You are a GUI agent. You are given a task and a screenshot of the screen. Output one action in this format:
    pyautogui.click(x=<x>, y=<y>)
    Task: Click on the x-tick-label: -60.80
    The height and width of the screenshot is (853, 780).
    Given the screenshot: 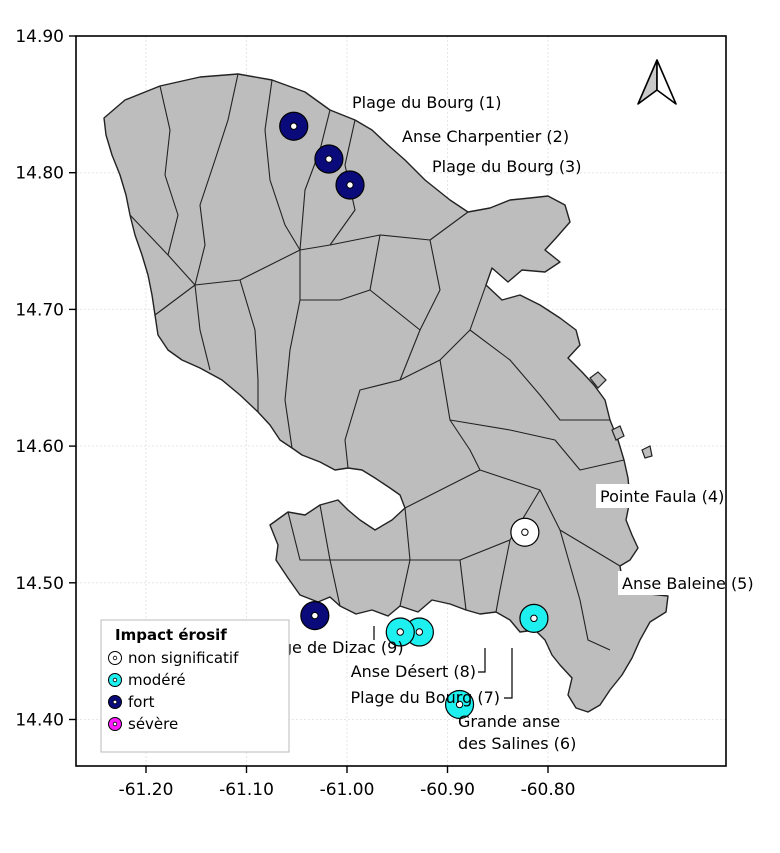 What is the action you would take?
    pyautogui.click(x=548, y=790)
    